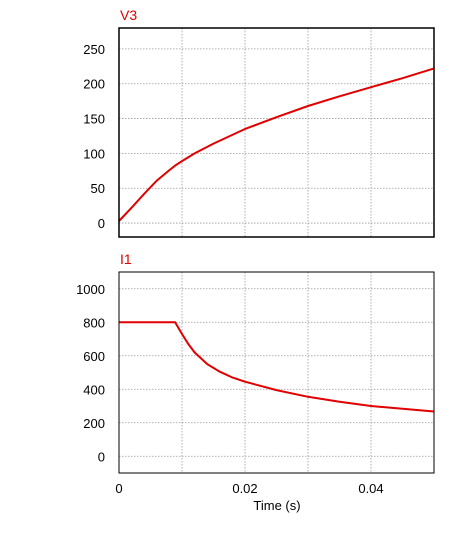 The width and height of the screenshot is (474, 535). Describe the element at coordinates (277, 367) in the screenshot. I see `i1-series-line` at that location.